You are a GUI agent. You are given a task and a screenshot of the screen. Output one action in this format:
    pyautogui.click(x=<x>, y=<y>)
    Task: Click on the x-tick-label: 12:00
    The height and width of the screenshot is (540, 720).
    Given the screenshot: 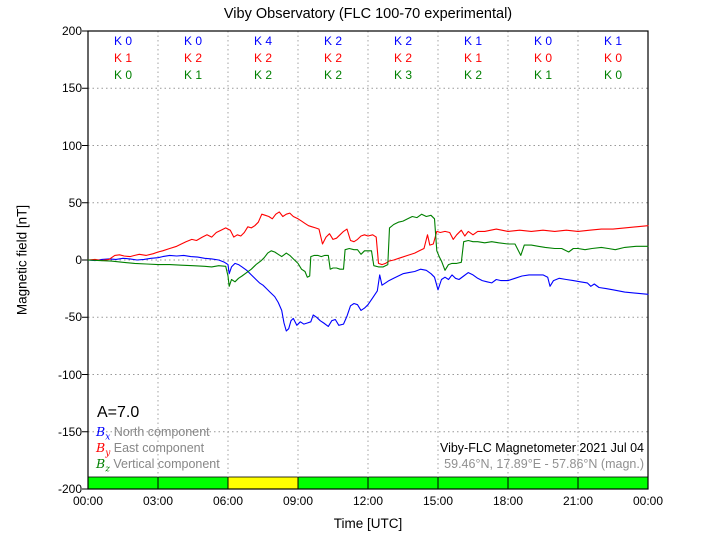 What is the action you would take?
    pyautogui.click(x=368, y=501)
    